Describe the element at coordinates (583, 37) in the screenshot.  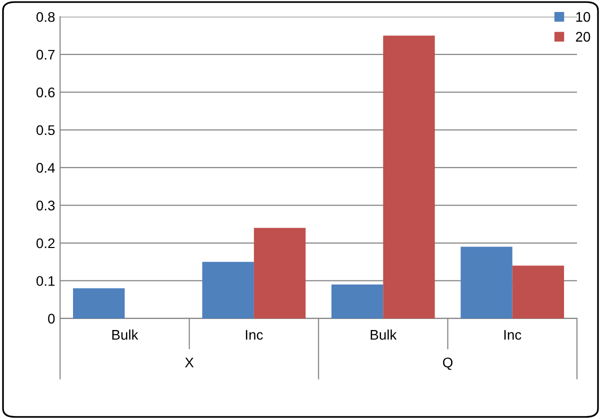
I see `legend-label: 20` at that location.